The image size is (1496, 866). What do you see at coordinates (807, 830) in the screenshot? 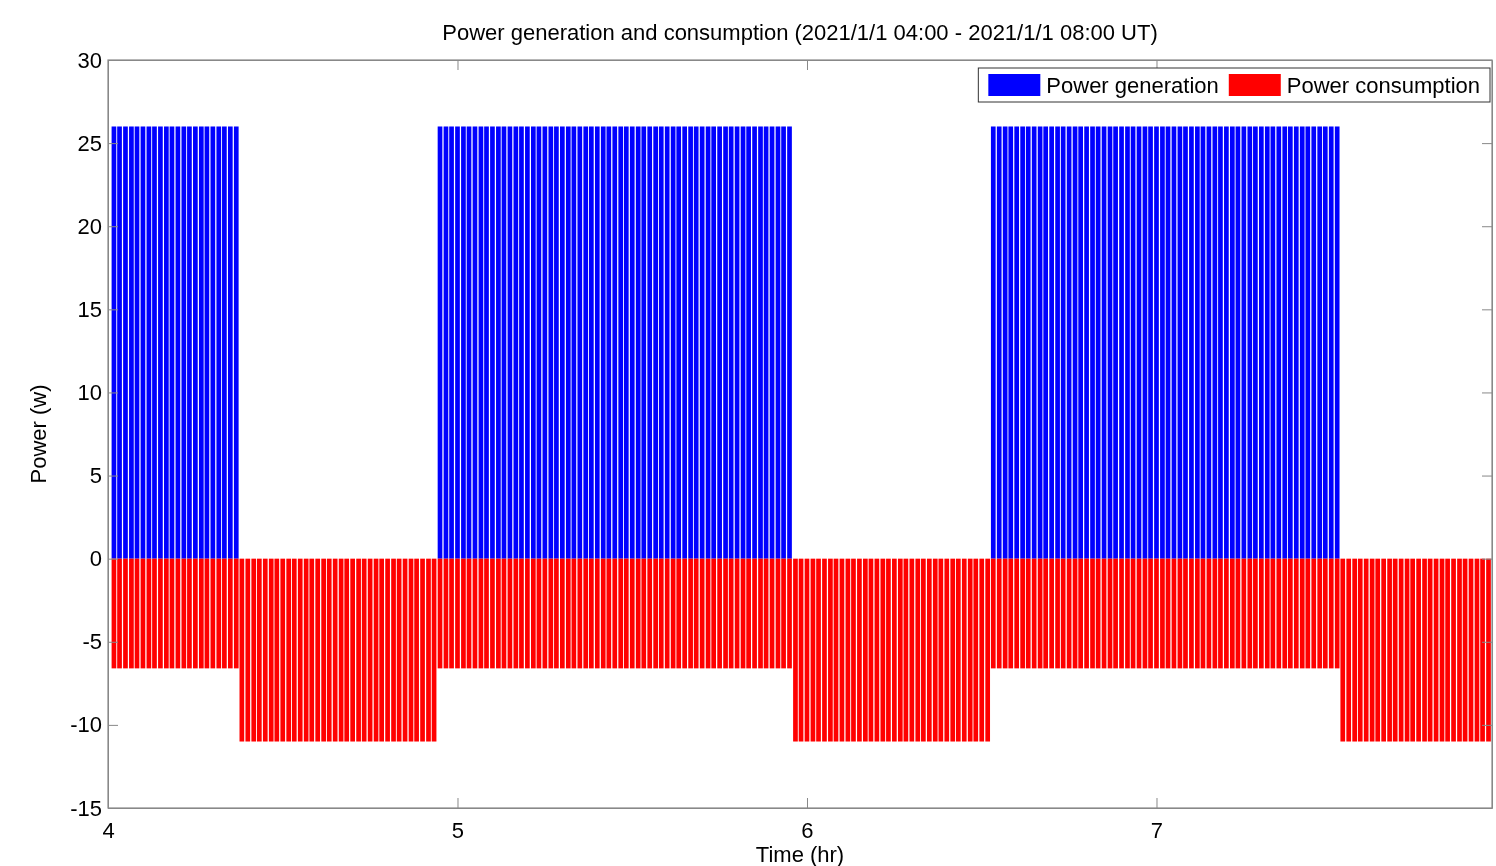
I see `x-tick-label: 6` at bounding box center [807, 830].